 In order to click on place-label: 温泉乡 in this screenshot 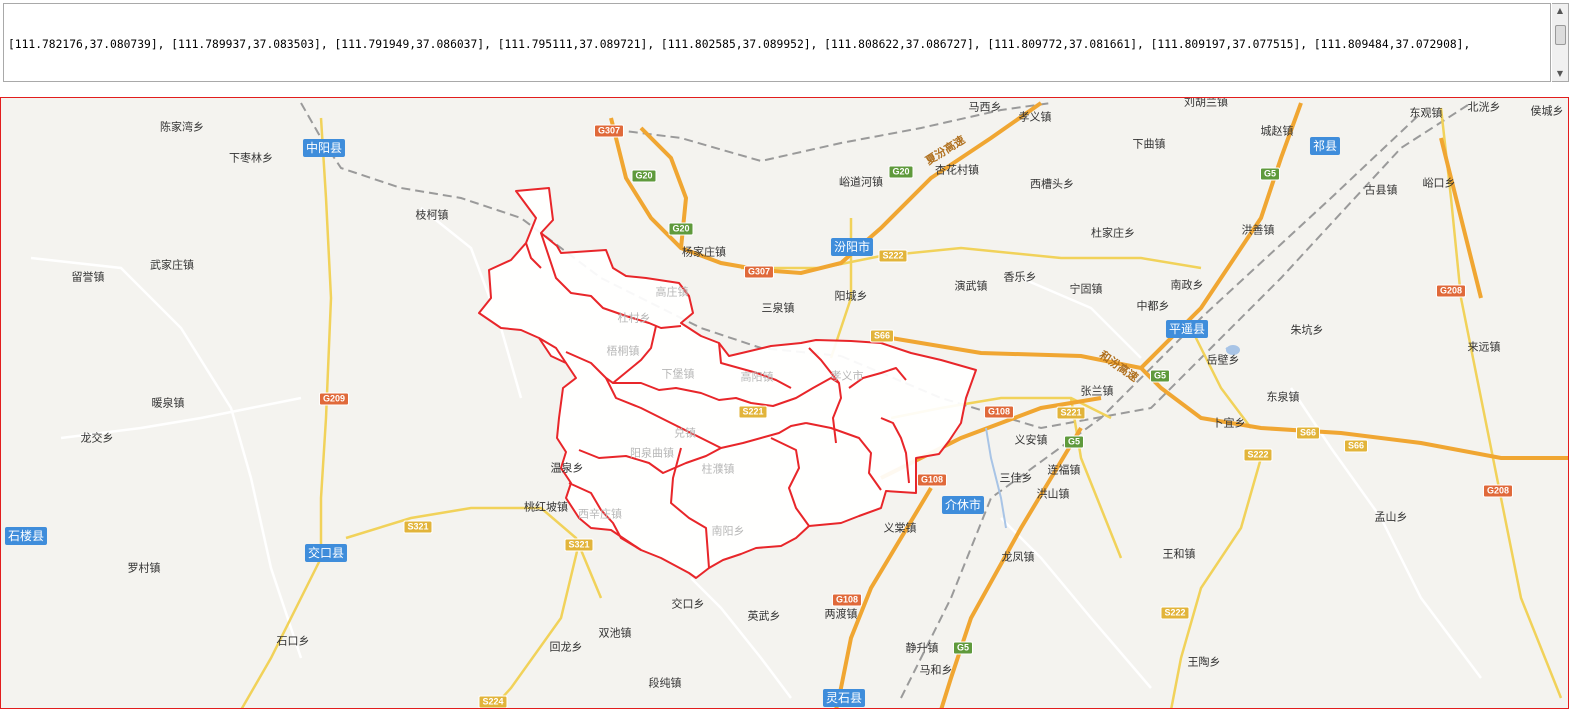, I will do `click(567, 468)`.